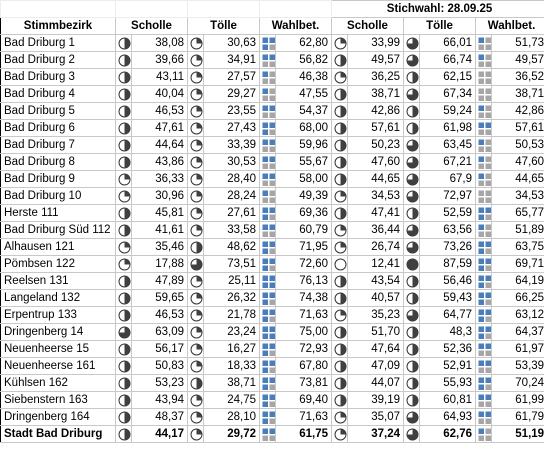 Image resolution: width=544 pixels, height=464 pixels. Describe the element at coordinates (375, 196) in the screenshot. I see `scholle-runoff-cell: 34,53` at that location.